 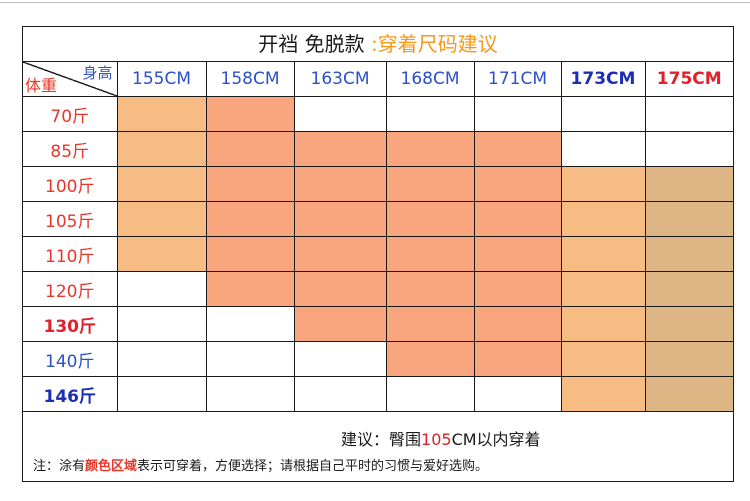 I want to click on weight-row: 120斤, so click(x=378, y=289).